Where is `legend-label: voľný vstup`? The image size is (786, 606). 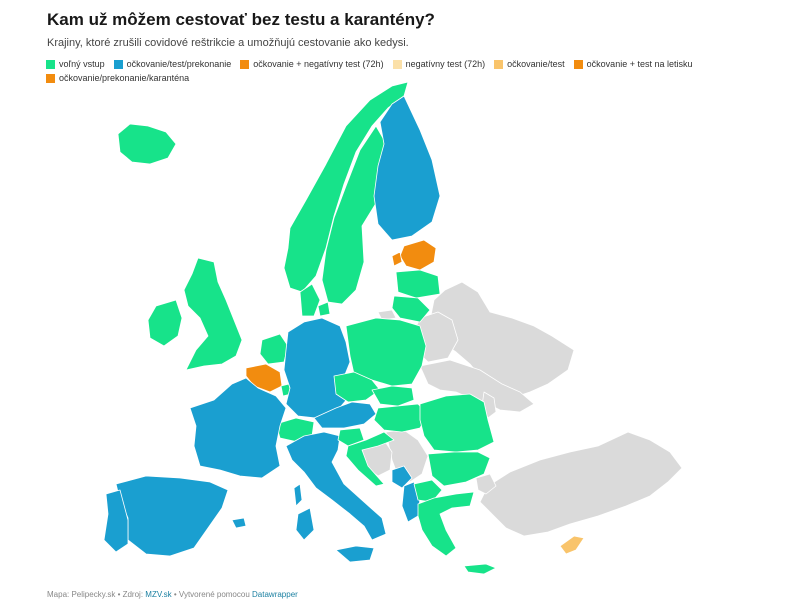 legend-label: voľný vstup is located at coordinates (82, 64).